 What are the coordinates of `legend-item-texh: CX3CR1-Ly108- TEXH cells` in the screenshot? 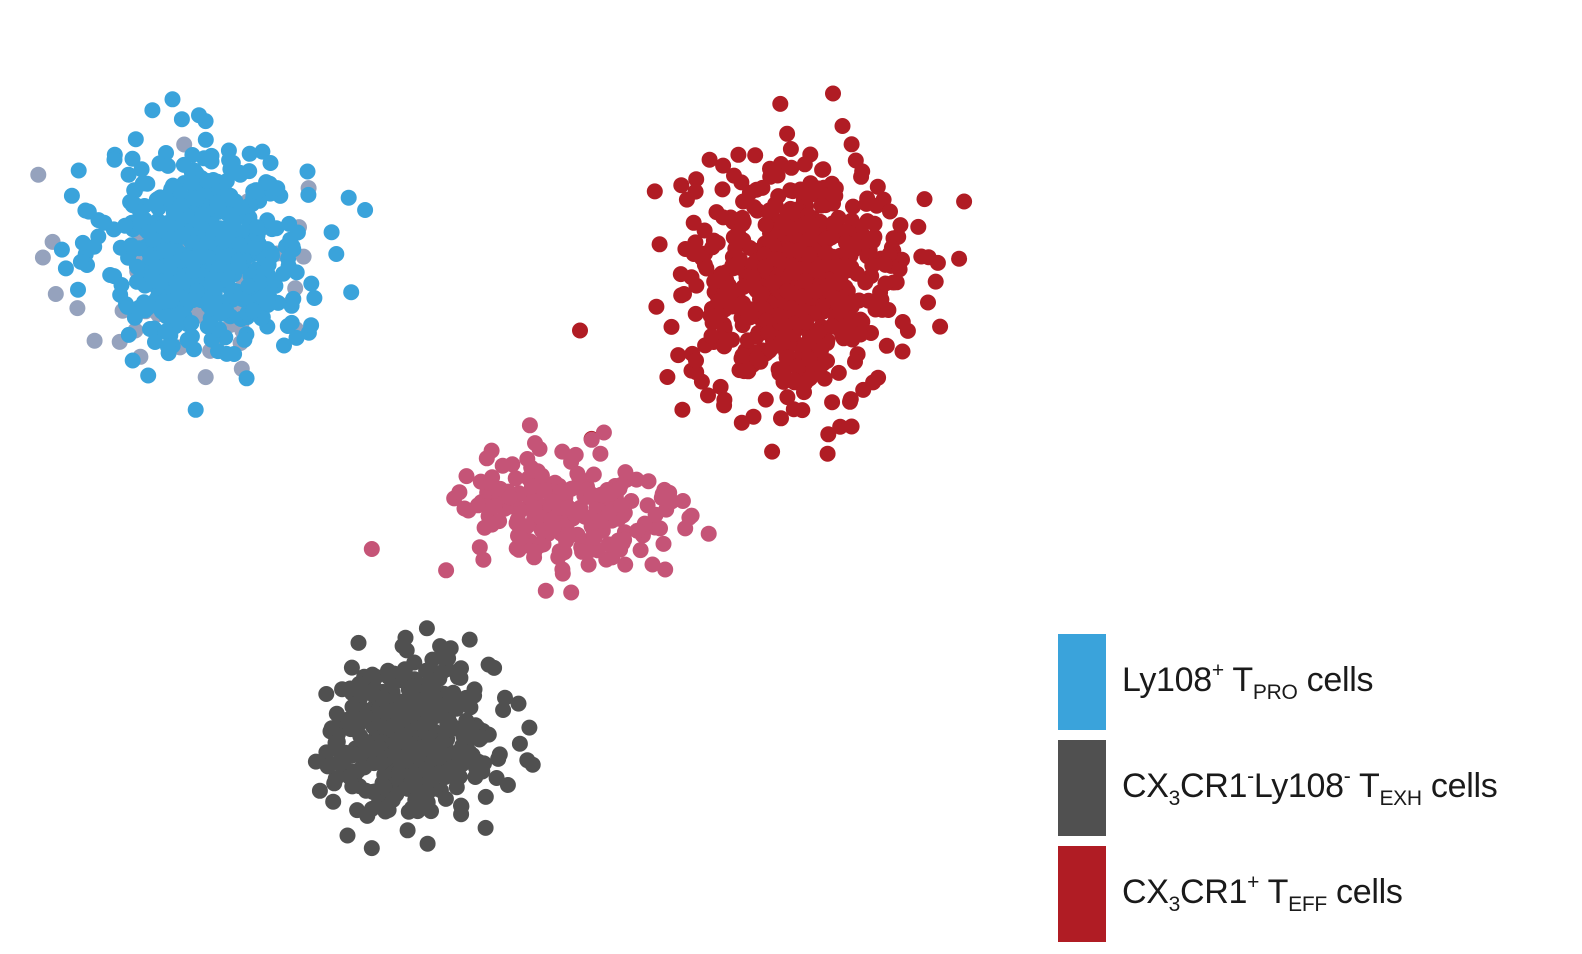 It's located at (1318, 788).